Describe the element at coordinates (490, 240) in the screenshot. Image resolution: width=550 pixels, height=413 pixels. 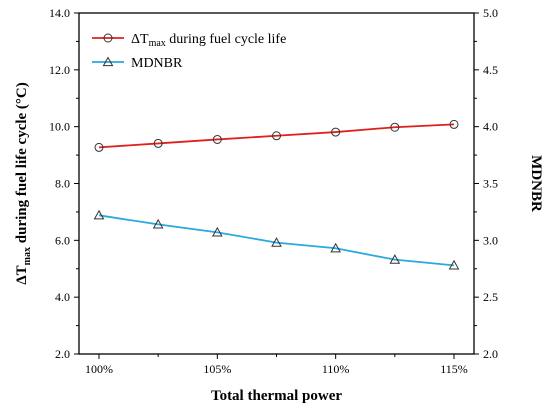
I see `right-tick-label: 3.0` at that location.